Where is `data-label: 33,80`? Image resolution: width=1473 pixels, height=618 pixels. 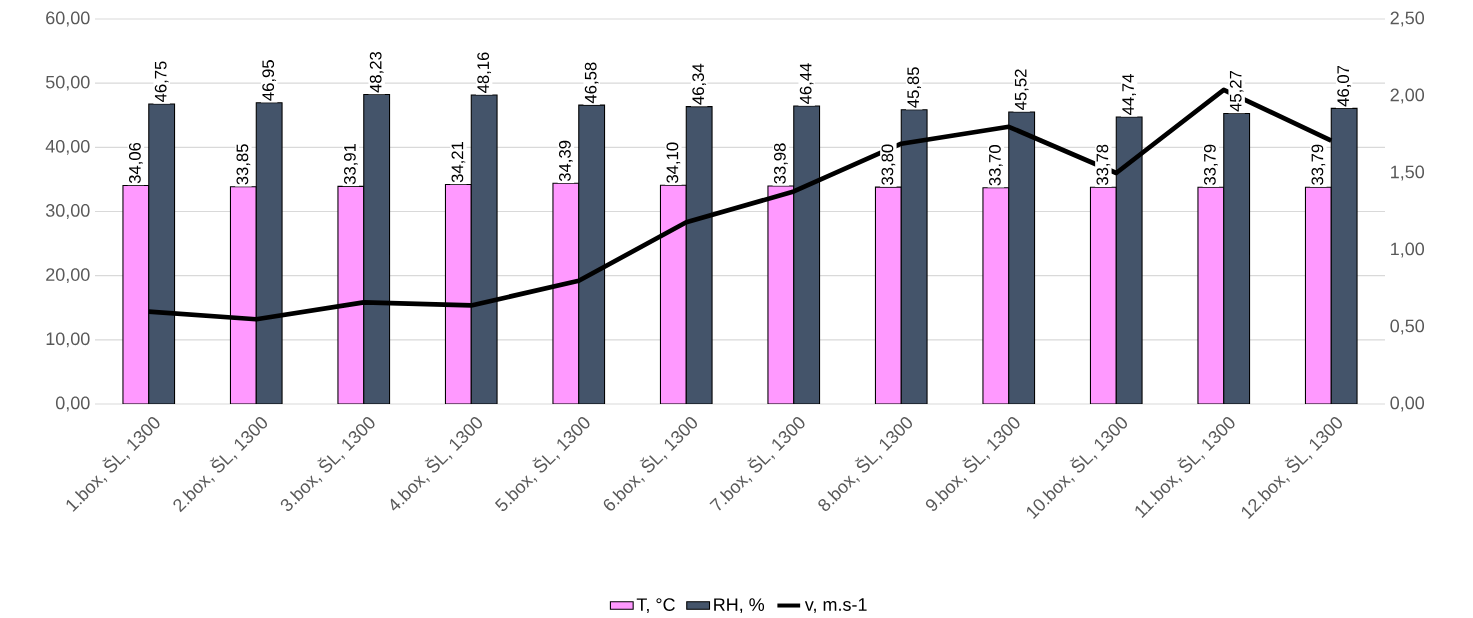
data-label: 33,80 is located at coordinates (888, 164).